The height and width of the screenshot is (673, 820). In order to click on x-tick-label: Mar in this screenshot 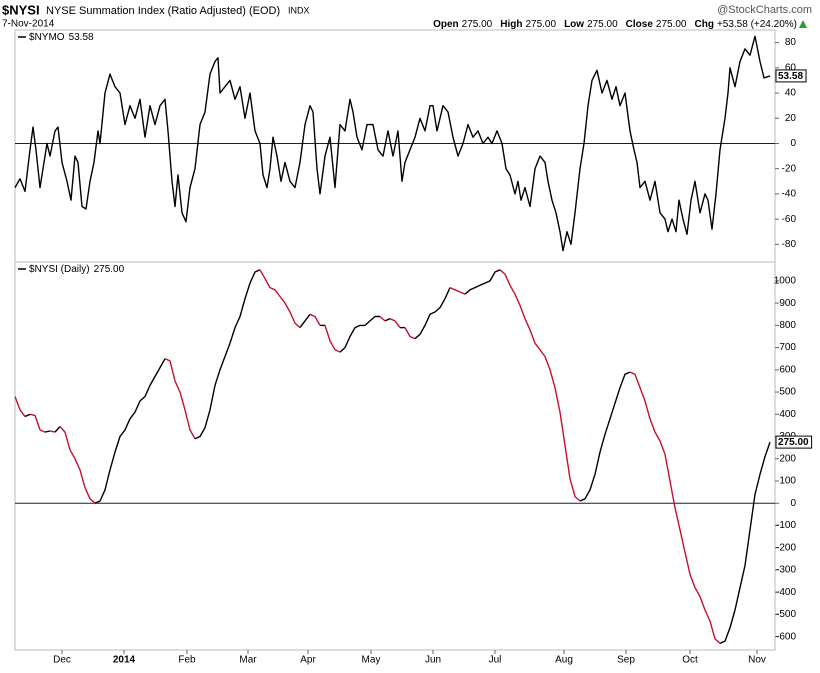, I will do `click(248, 660)`.